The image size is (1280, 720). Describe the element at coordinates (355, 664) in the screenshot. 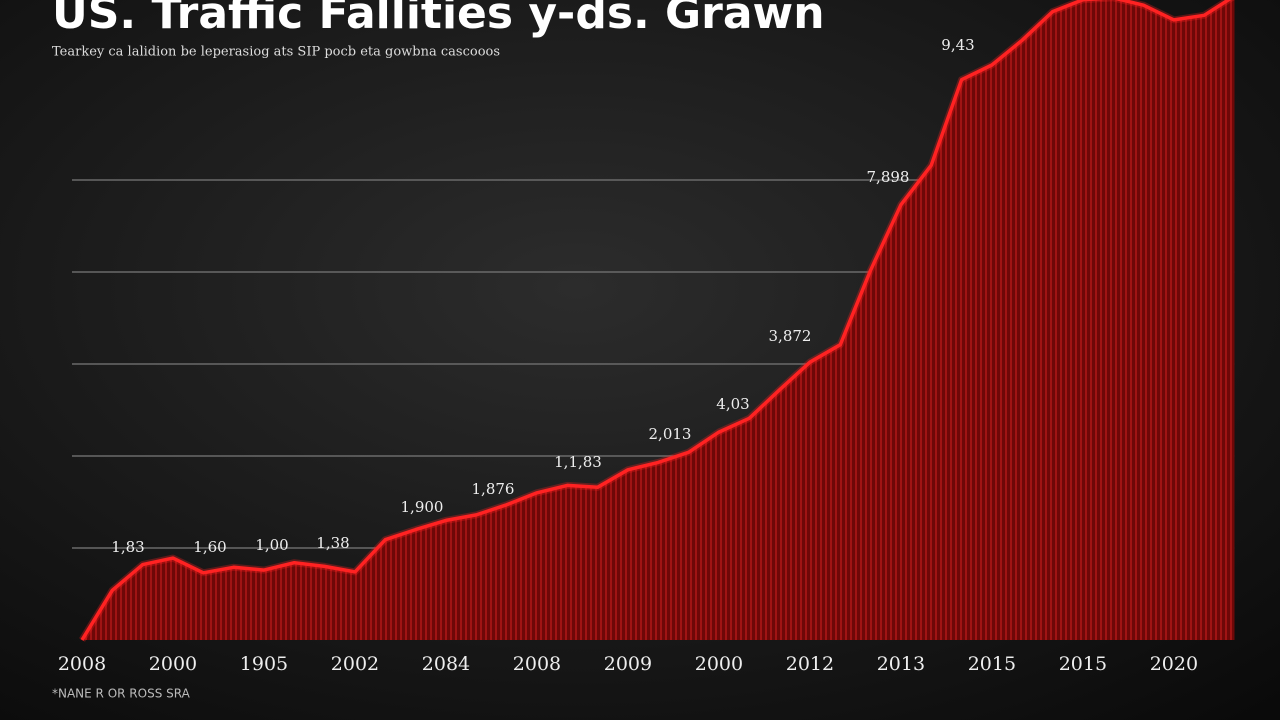

I see `x-tick-label: 2002` at that location.